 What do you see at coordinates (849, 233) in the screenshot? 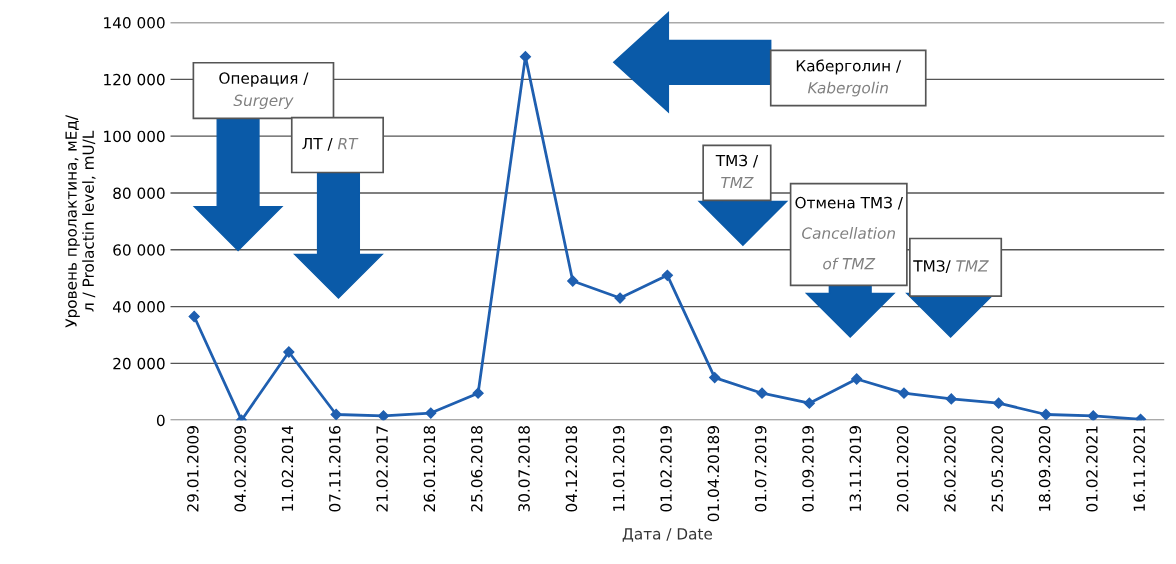
I see `text: Отмена ТМЗ / Cancellation of TMZ` at bounding box center [849, 233].